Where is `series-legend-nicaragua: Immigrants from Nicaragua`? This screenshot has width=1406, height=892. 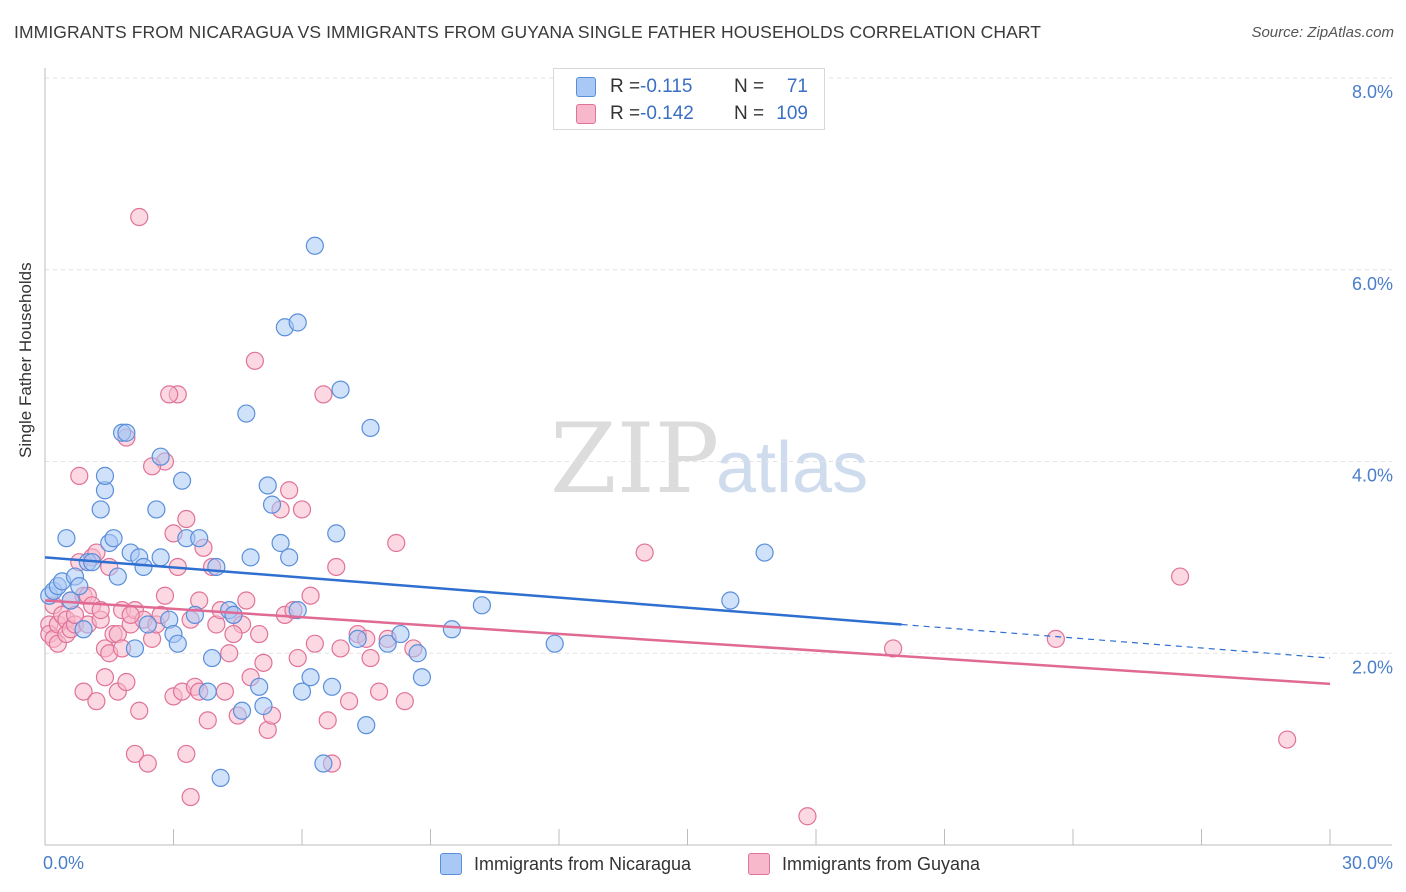 series-legend-nicaragua: Immigrants from Nicaragua is located at coordinates (565, 864).